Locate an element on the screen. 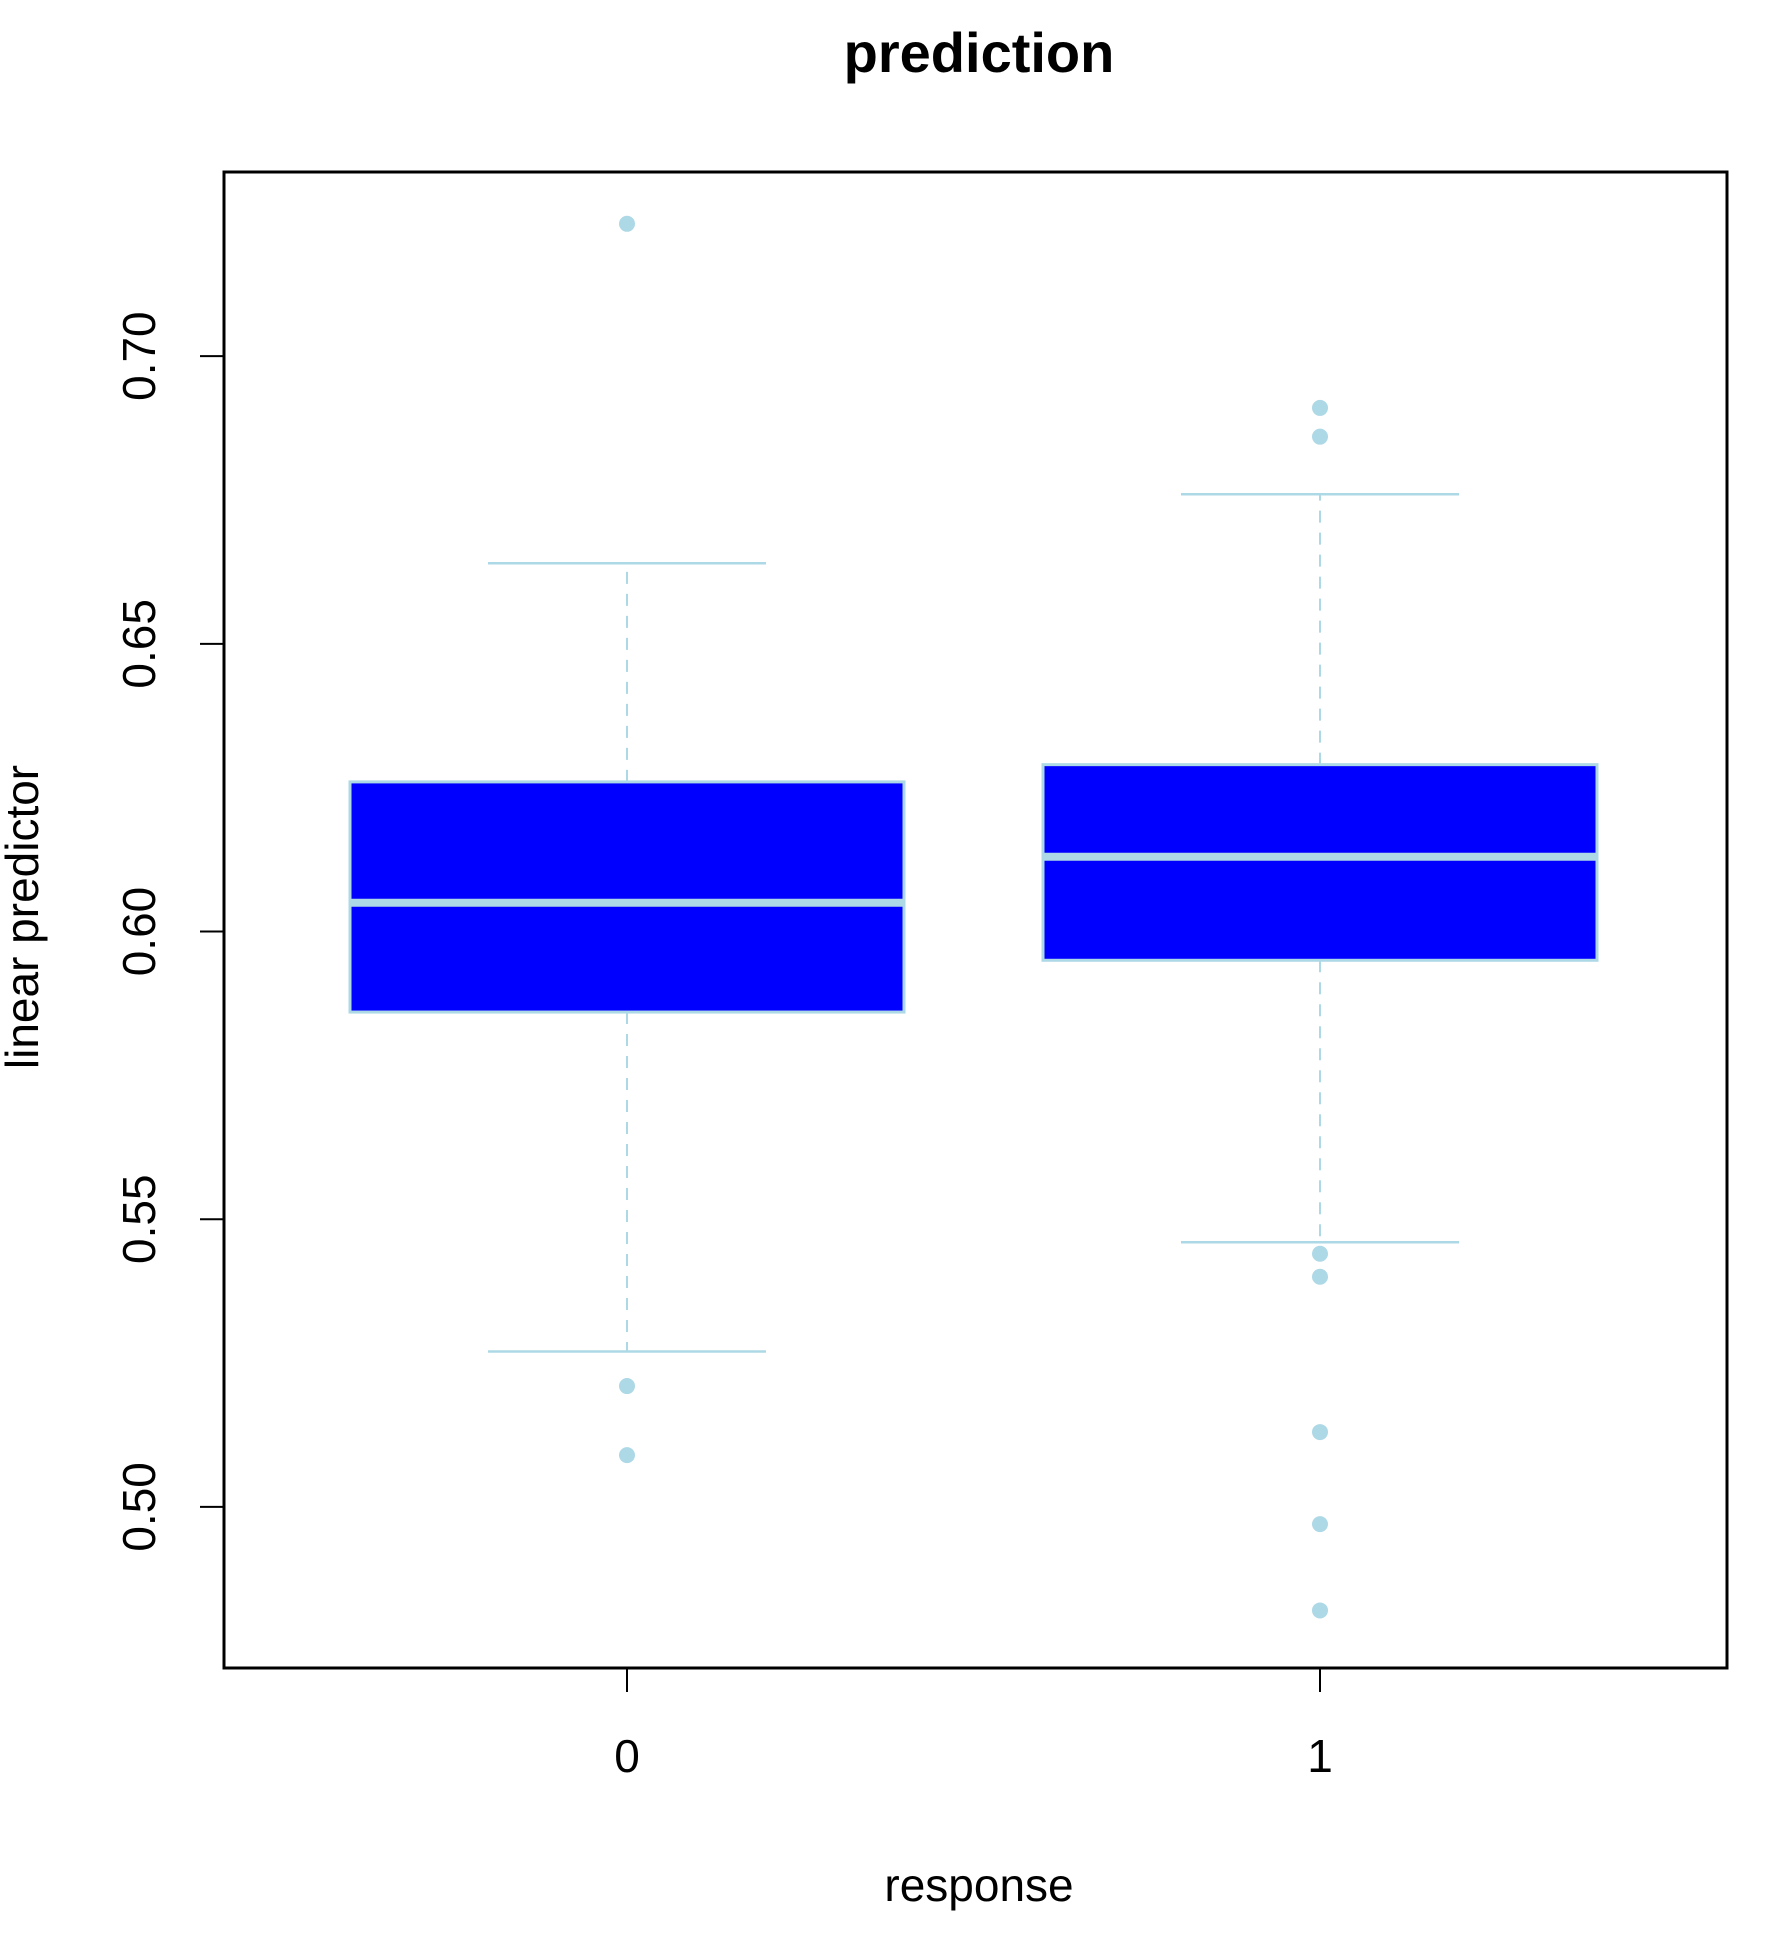 Image resolution: width=1777 pixels, height=1950 pixels. y-tick-label: 0.50 is located at coordinates (139, 1507).